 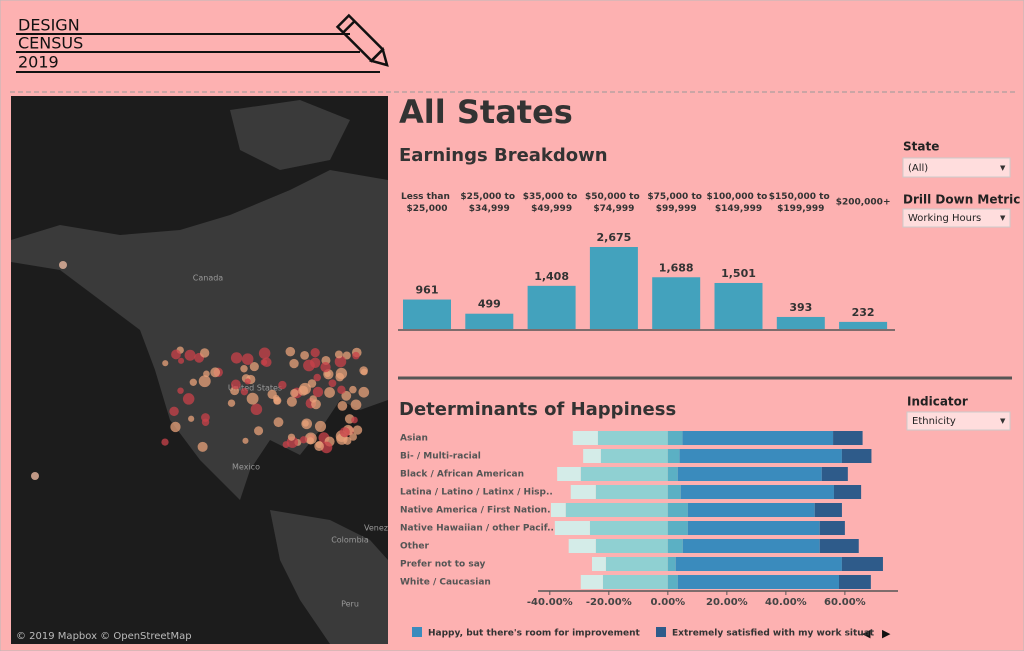 I want to click on legend-label: Happy, but there's room for improvement, so click(x=534, y=634).